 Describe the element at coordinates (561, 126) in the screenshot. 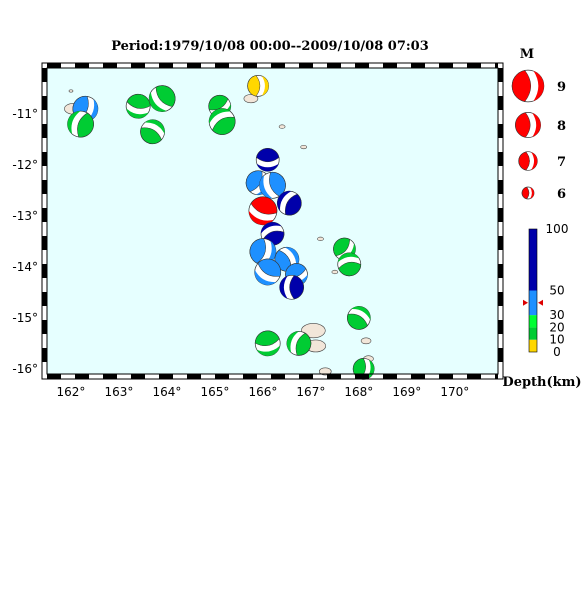

I see `magnitude-legend-label: 8` at that location.